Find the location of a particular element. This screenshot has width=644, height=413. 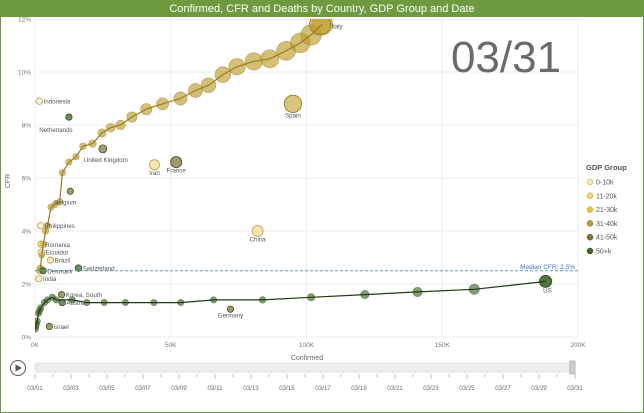

point-label: Switzerland is located at coordinates (99, 269).